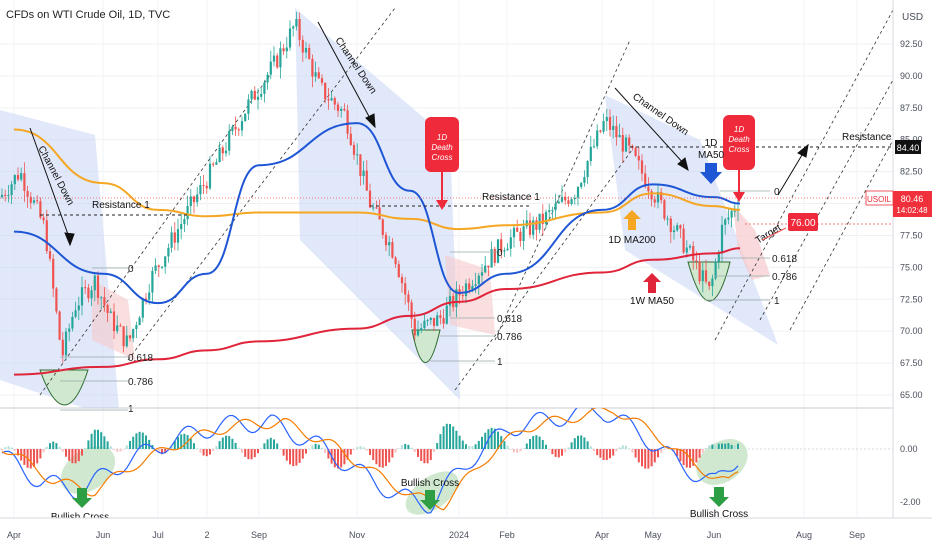 The image size is (932, 550). I want to click on price-tick-4: 82.50, so click(911, 172).